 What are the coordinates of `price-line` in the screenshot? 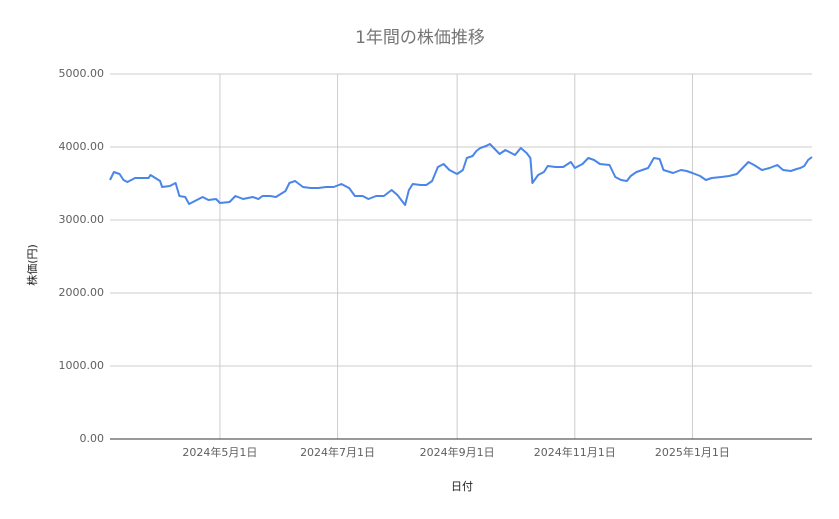 It's located at (461, 174).